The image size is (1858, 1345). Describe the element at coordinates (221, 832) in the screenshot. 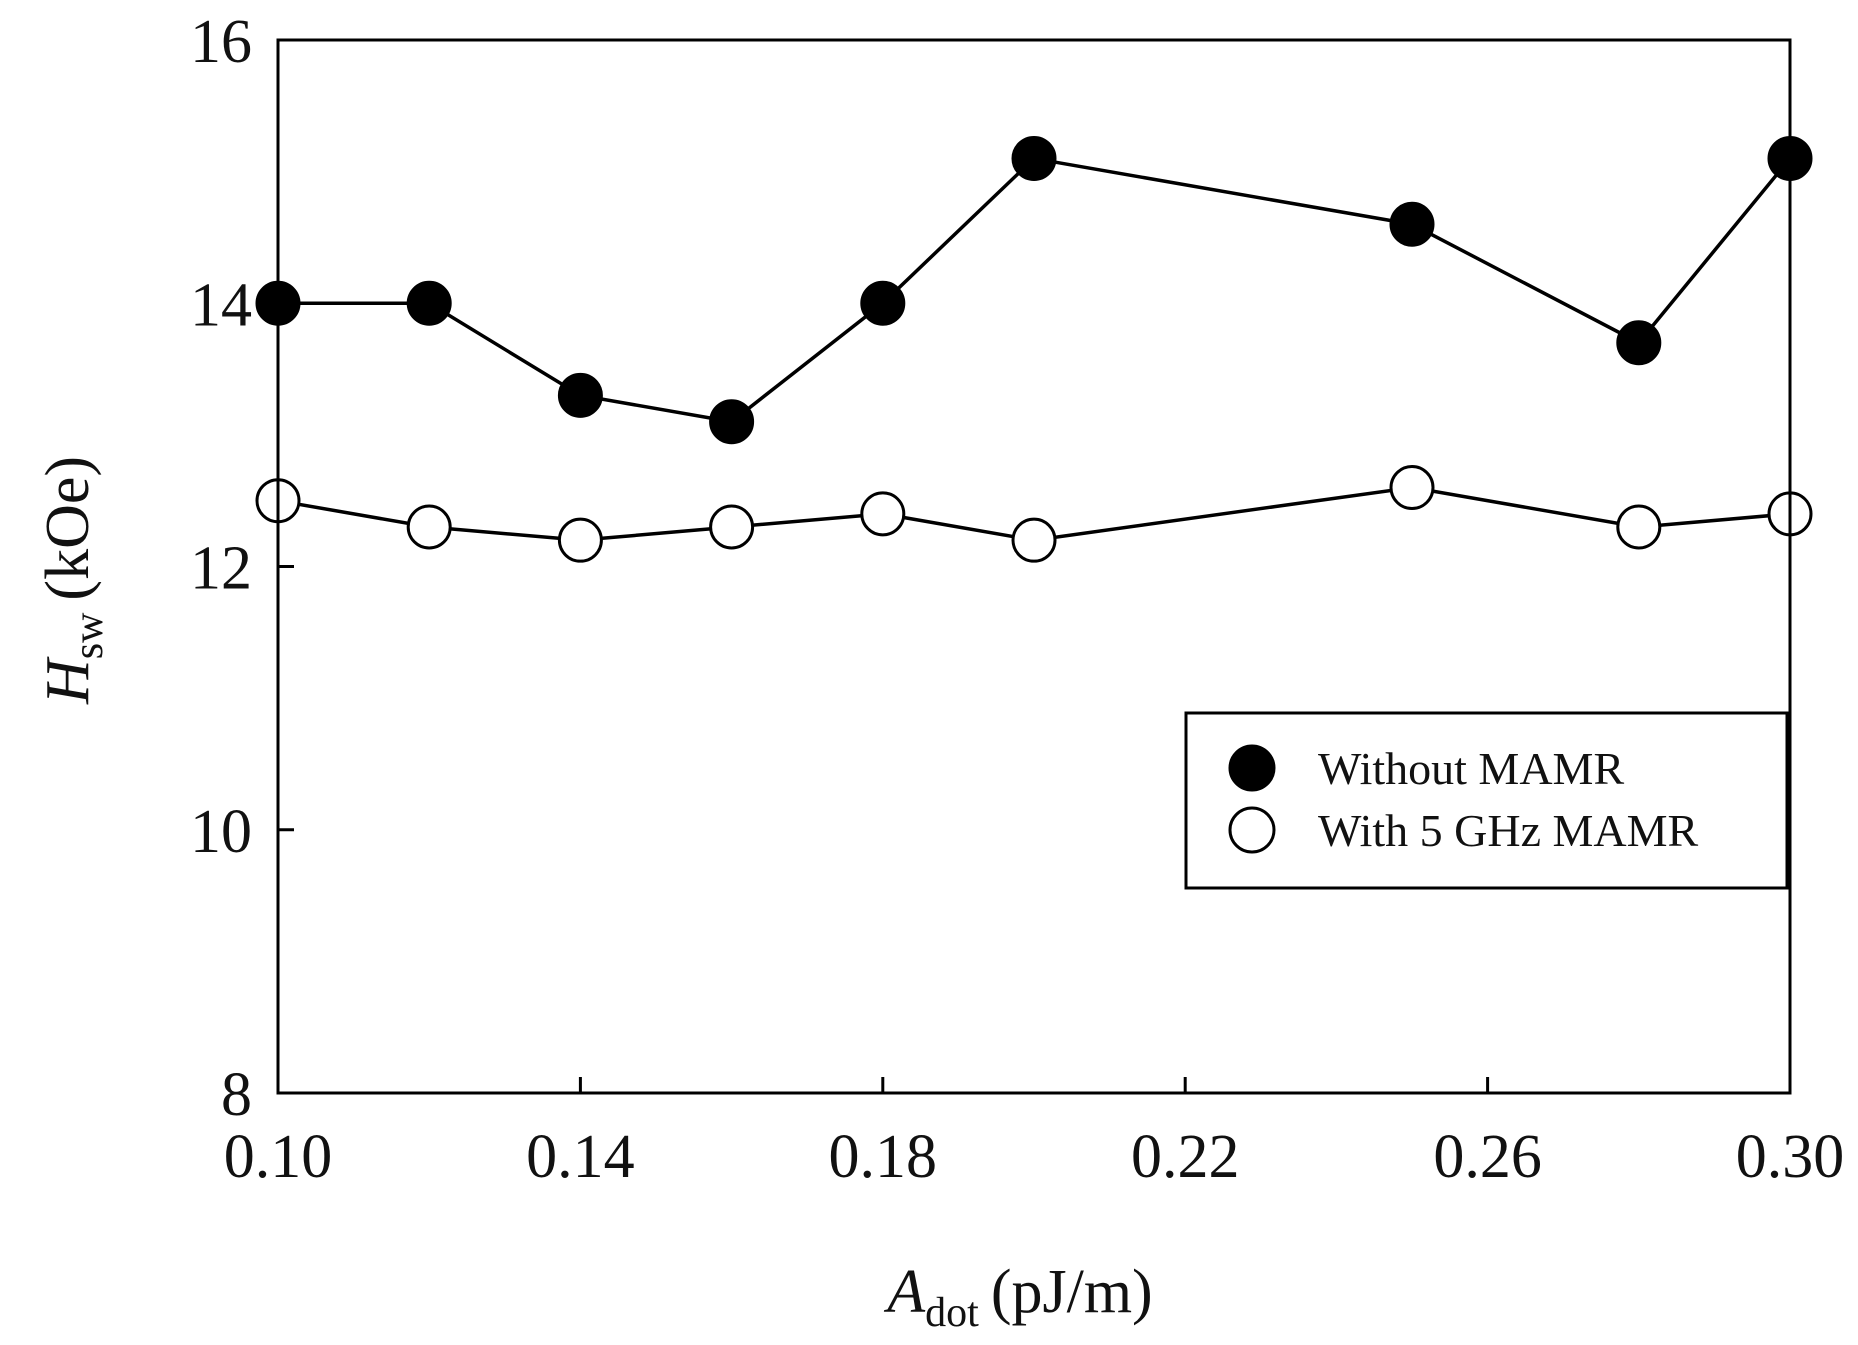

I see `y-tick-label: 10` at that location.